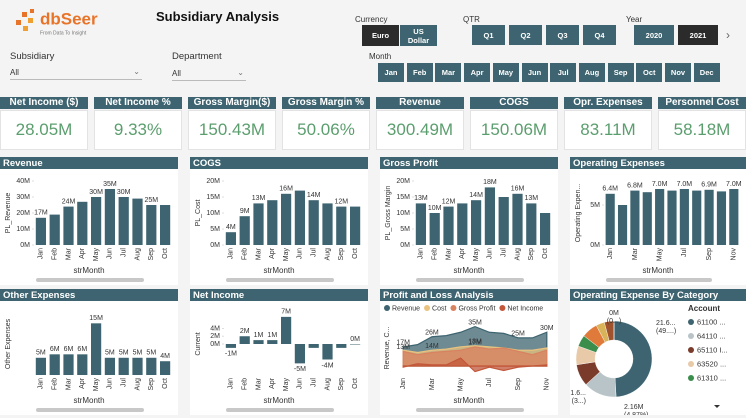 The width and height of the screenshot is (746, 418). Describe the element at coordinates (76, 73) in the screenshot. I see `subsidiary-dropdown: All ⌄` at that location.